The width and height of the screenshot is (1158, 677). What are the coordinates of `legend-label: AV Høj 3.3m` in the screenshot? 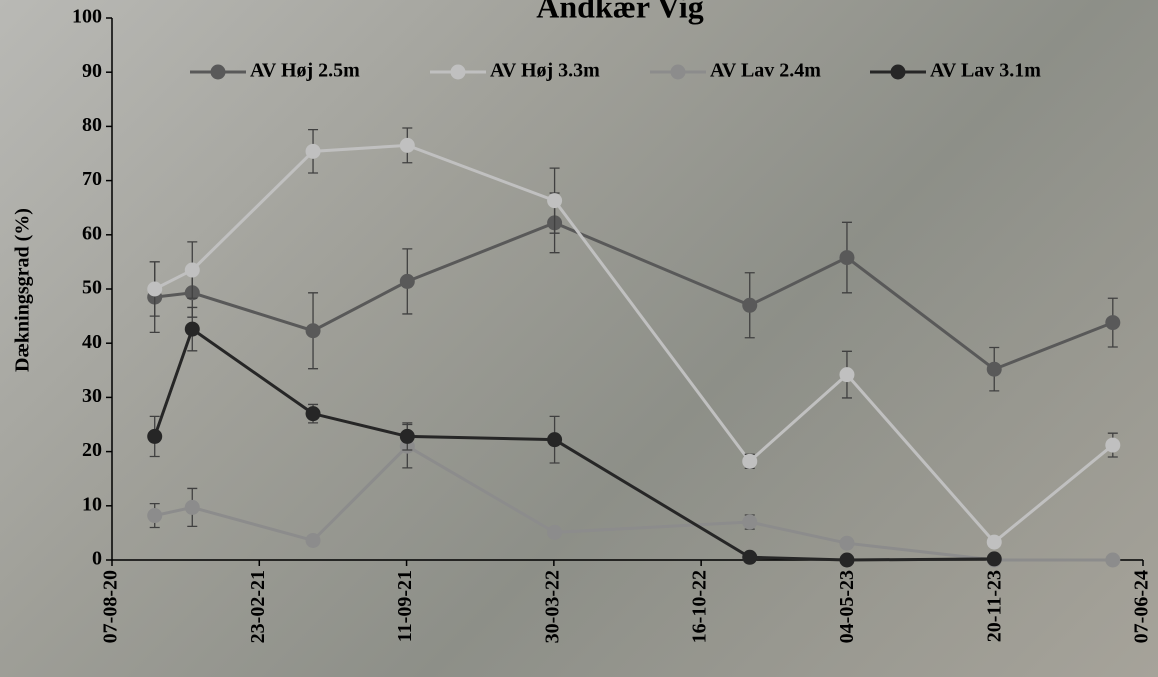 It's located at (545, 71).